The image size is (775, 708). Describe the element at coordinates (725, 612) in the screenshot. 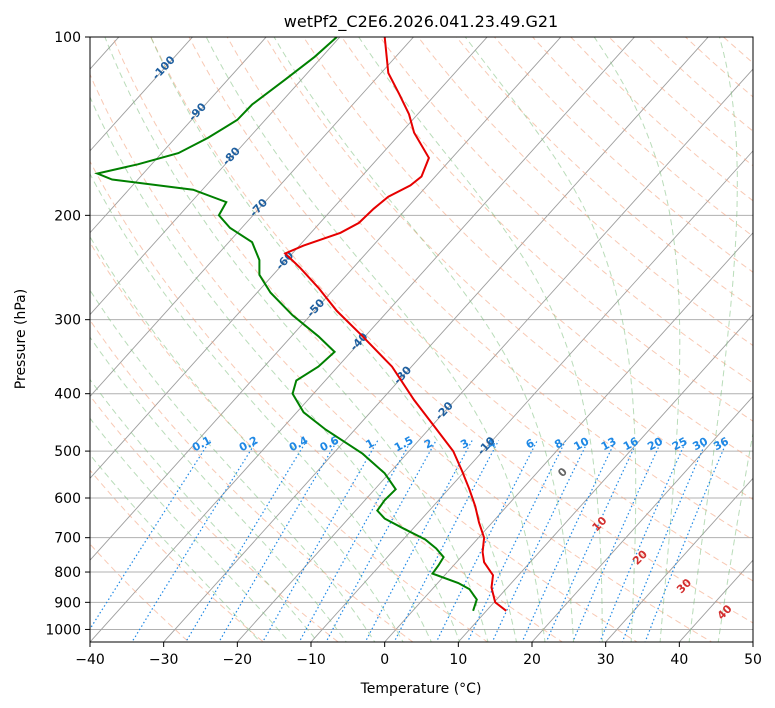

I see `moist-adiabat-label: 40` at that location.